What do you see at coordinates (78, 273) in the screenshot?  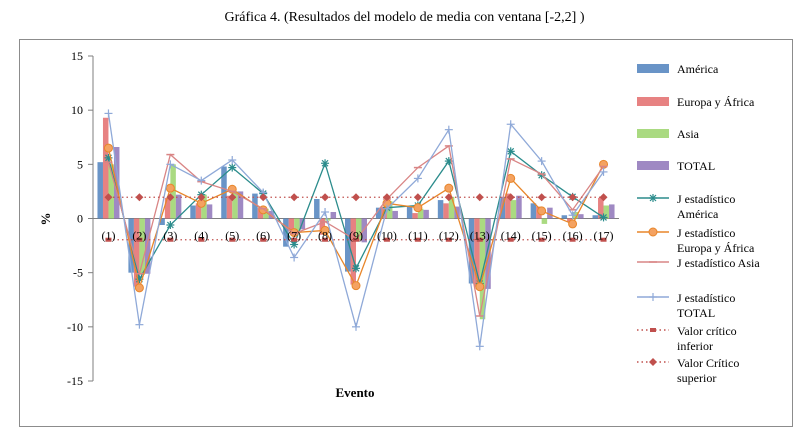 I see `y-tick-label: -5` at bounding box center [78, 273].